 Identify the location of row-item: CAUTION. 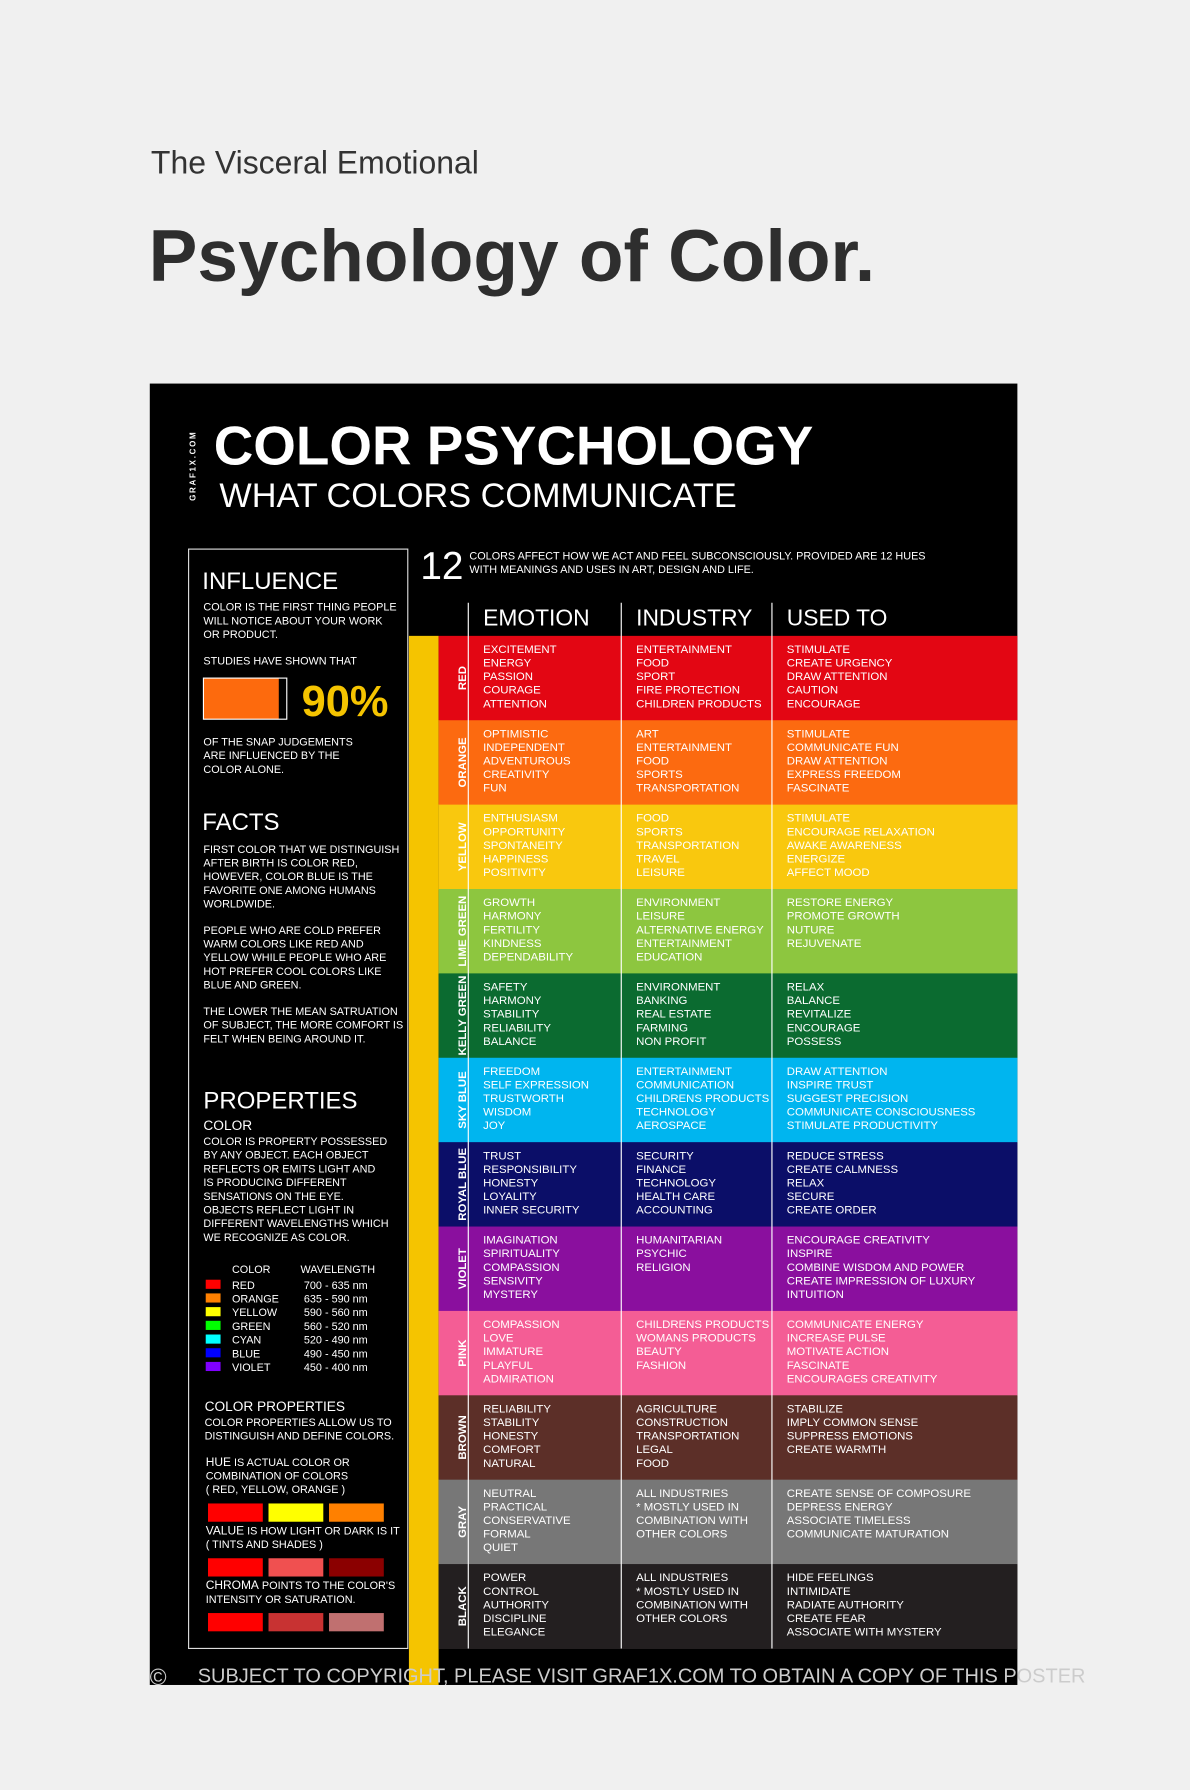
(812, 691).